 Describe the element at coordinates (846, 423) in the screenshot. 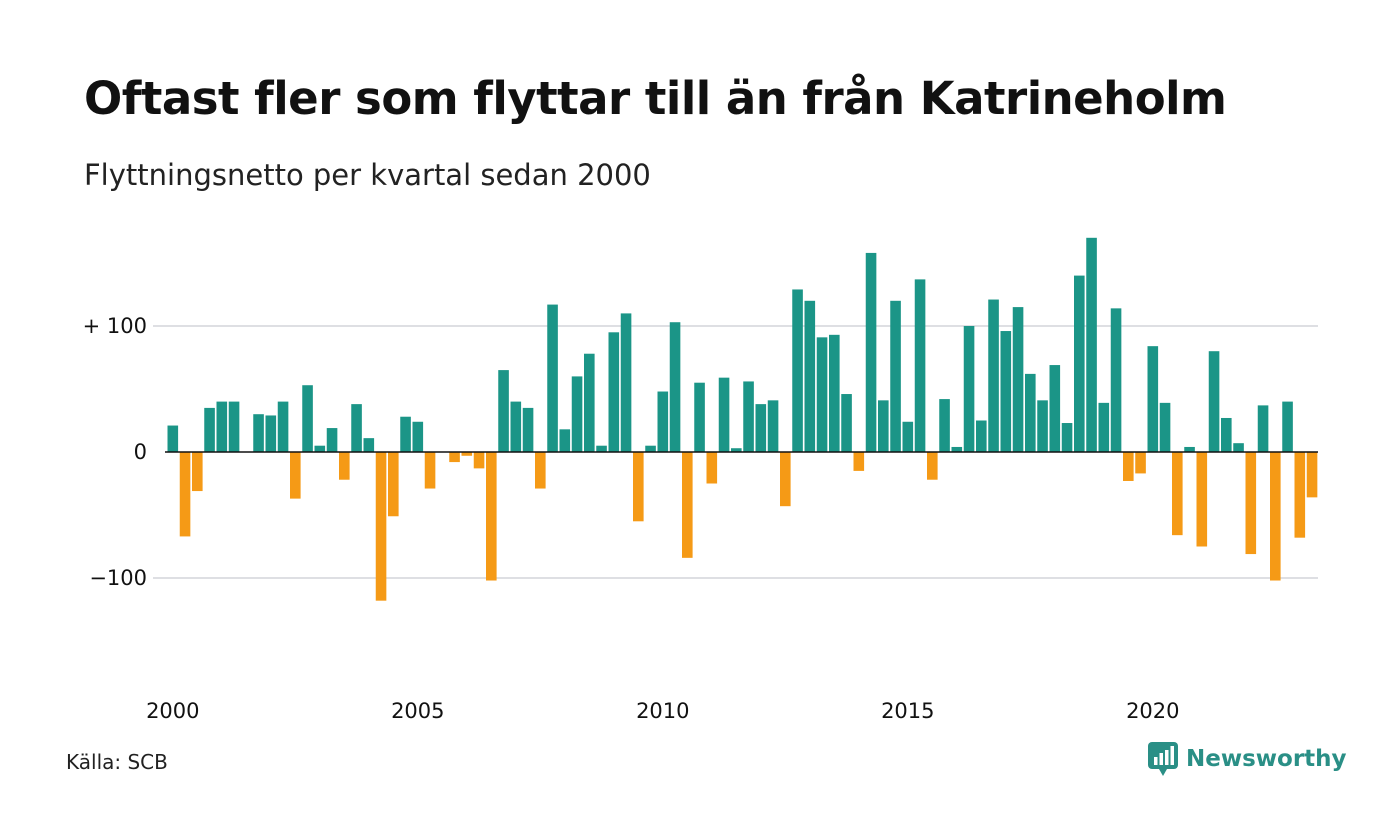

I see `bar-2013K4` at that location.